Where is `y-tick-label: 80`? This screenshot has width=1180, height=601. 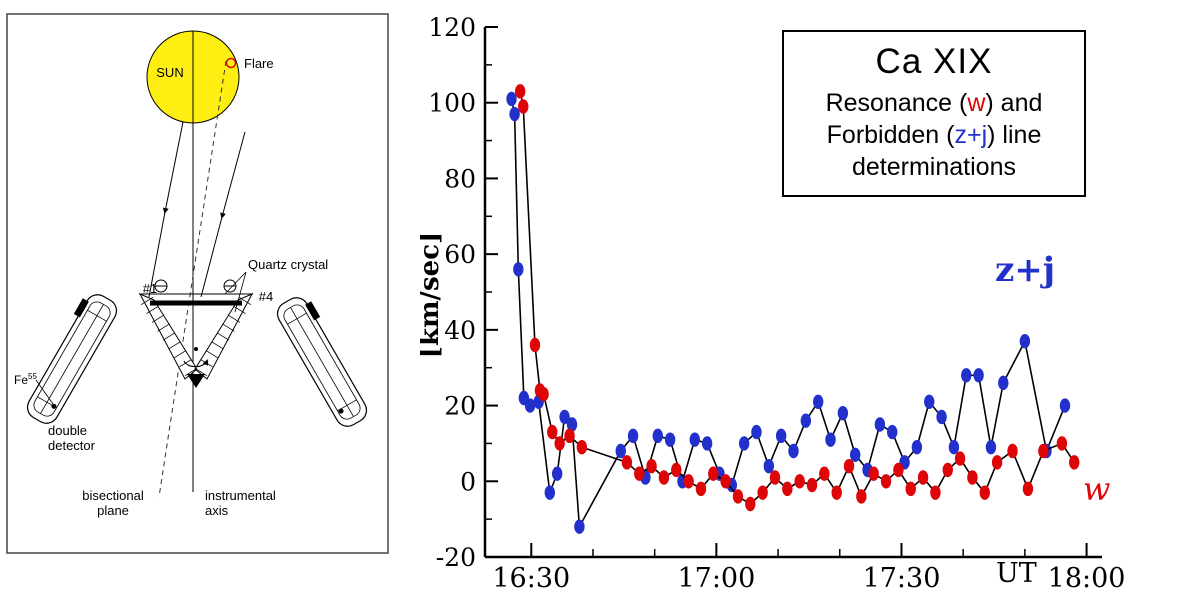 y-tick-label: 80 is located at coordinates (460, 178).